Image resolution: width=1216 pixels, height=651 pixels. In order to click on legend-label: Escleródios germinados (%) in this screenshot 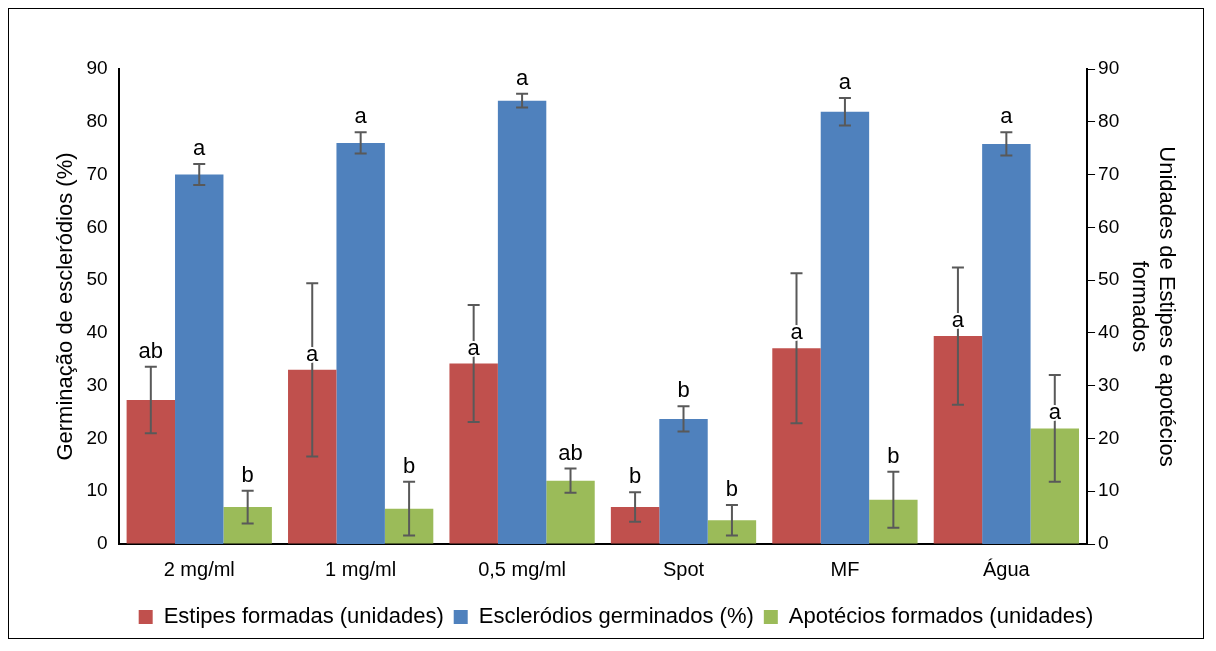, I will do `click(616, 616)`.